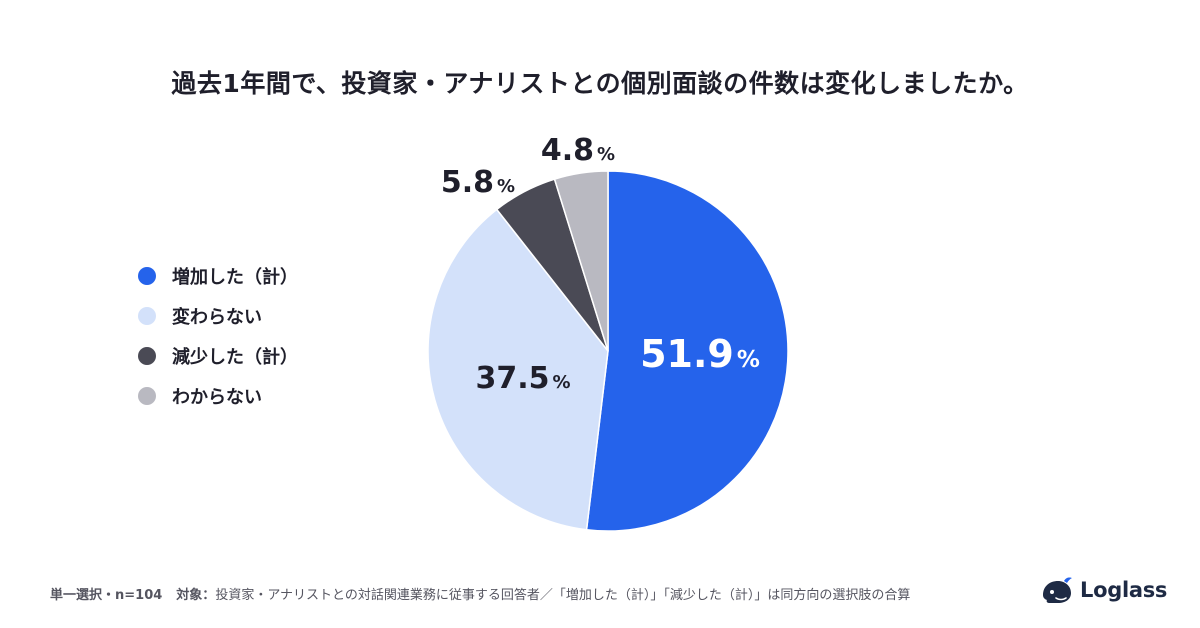 The width and height of the screenshot is (1200, 628). Describe the element at coordinates (235, 277) in the screenshot. I see `legend-label-increased: 増加した（計）` at that location.